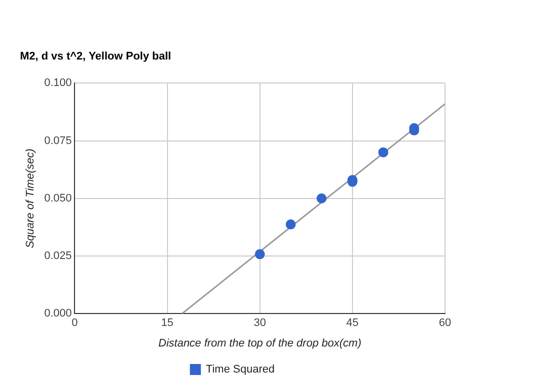 The image size is (540, 390). Describe the element at coordinates (352, 323) in the screenshot. I see `x-tick-label: 45` at that location.